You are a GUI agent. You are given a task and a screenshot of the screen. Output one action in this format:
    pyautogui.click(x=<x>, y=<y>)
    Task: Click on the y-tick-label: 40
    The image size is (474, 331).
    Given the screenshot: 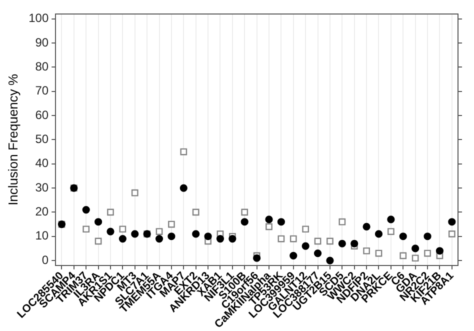 What is the action you would take?
    pyautogui.click(x=42, y=163)
    